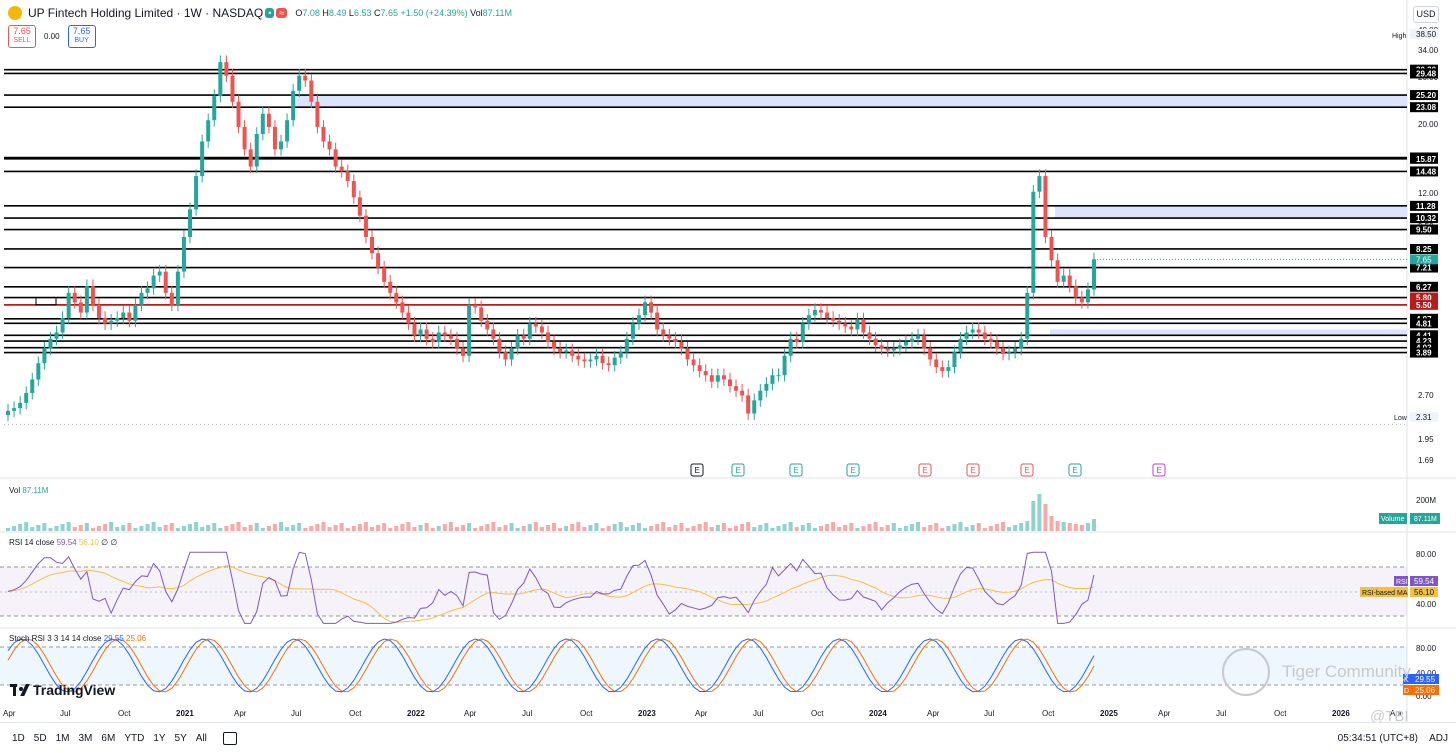  I want to click on level-tag-label: 15.87, so click(1426, 159).